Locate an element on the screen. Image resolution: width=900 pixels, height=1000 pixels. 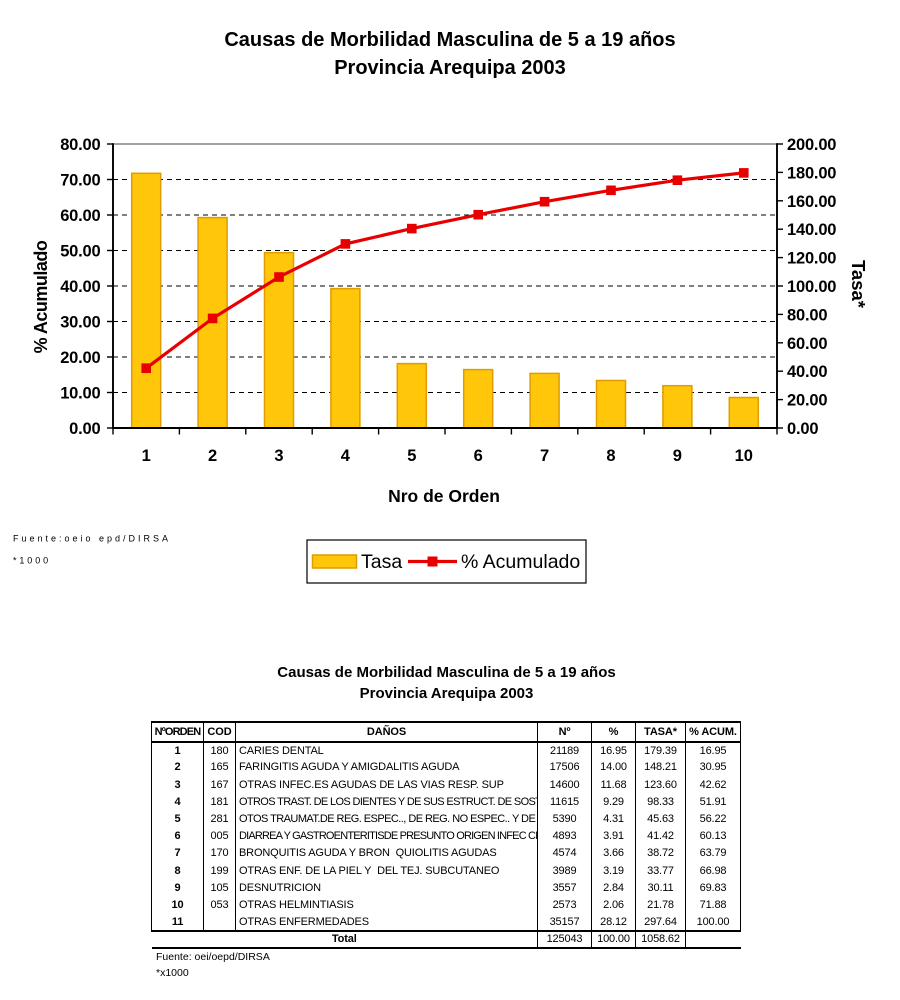
svg-text: 5 is located at coordinates (411, 456).